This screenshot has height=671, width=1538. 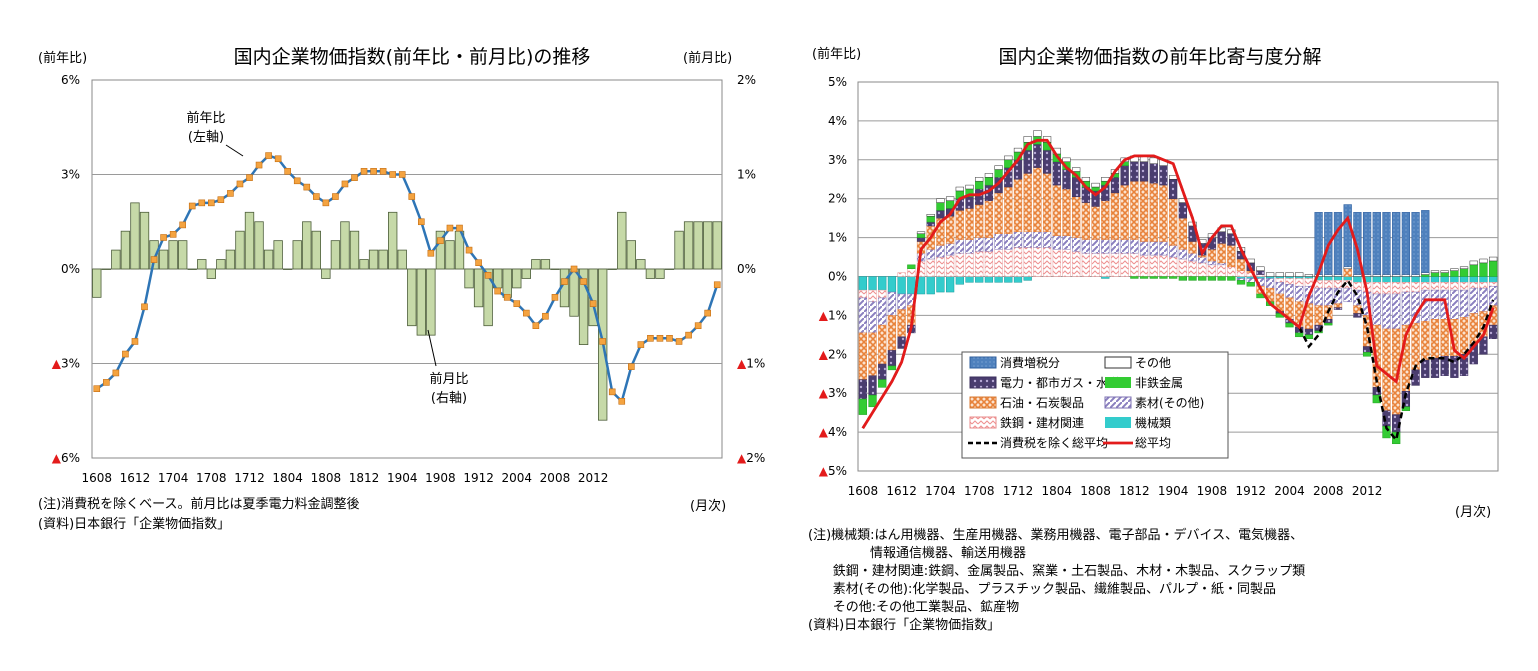 What do you see at coordinates (983, 422) in the screenshot?
I see `legend-swatch-steel` at bounding box center [983, 422].